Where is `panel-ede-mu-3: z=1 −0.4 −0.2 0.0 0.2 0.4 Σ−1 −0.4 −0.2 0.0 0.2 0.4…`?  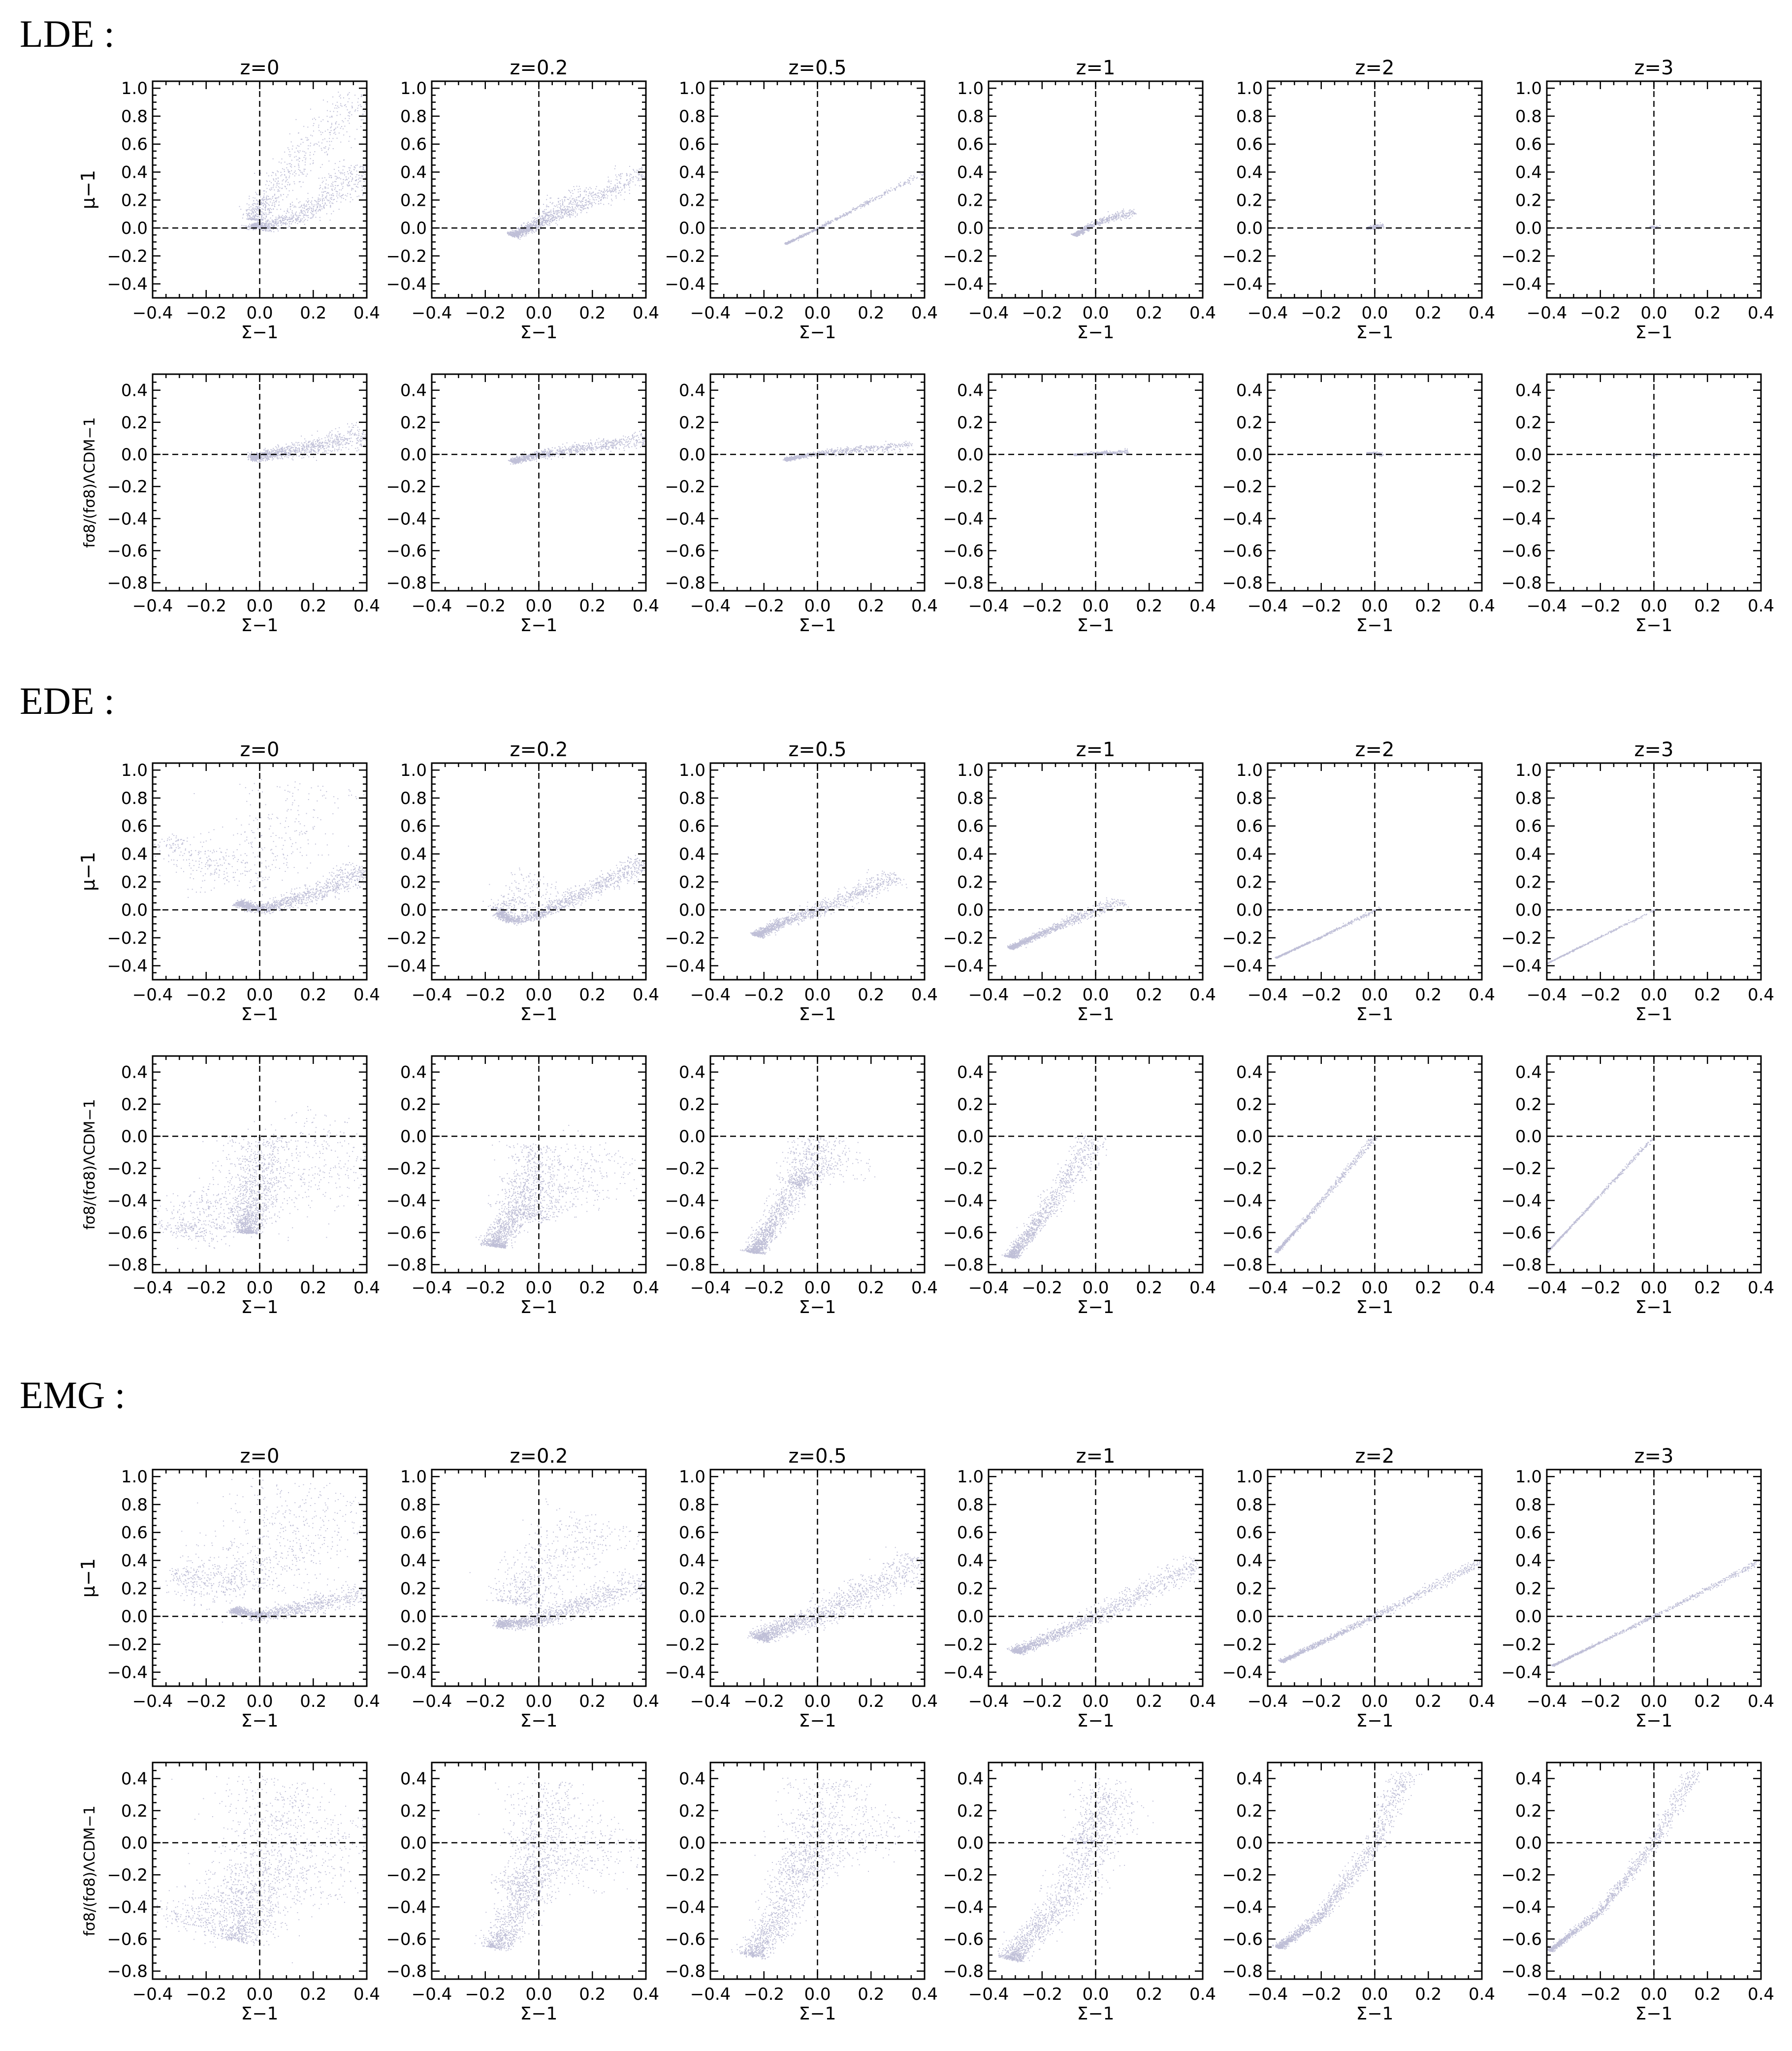 panel-ede-mu-3: z=1 −0.4 −0.2 0.0 0.2 0.4 Σ−1 −0.4 −0.2 0.0 0.2 0.4… is located at coordinates (1079, 882).